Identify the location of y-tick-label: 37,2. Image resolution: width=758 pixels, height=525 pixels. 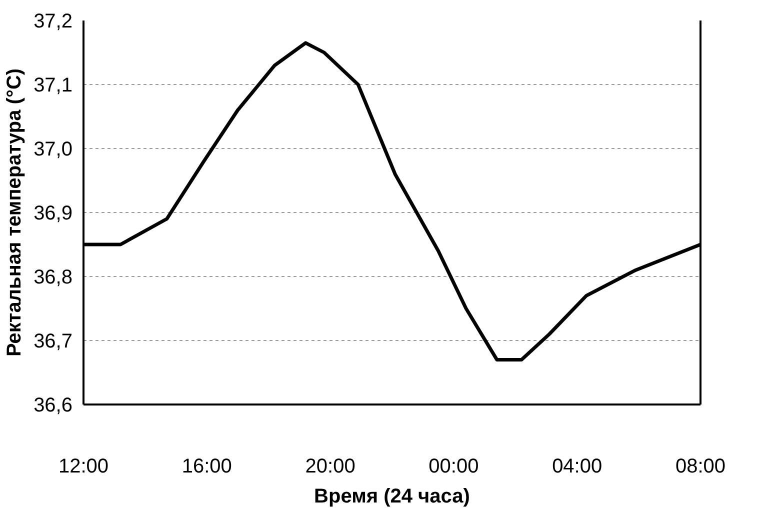
(53, 21).